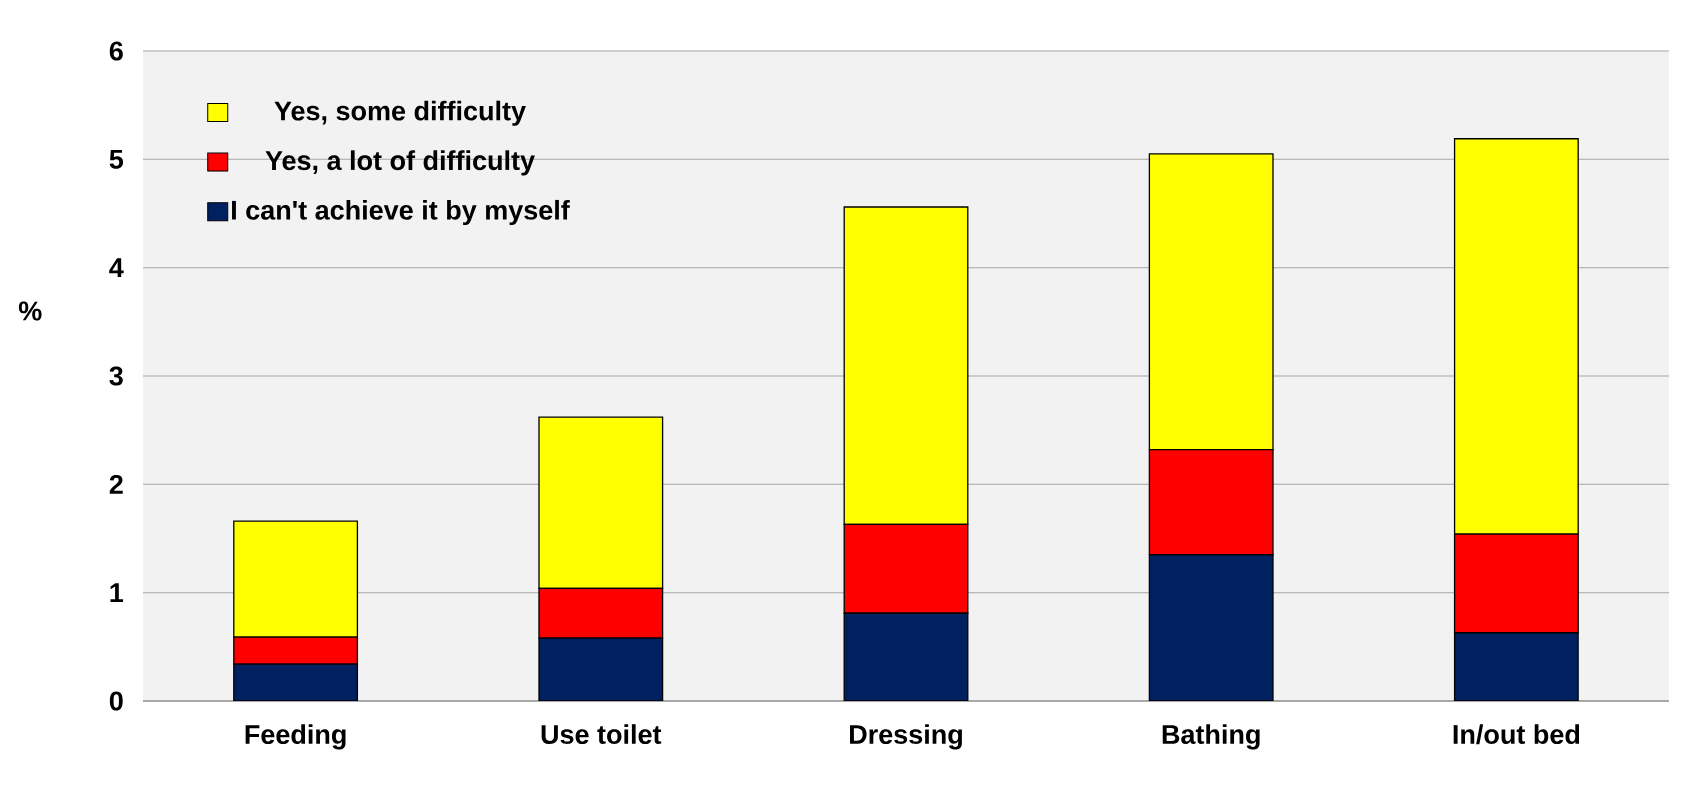 Image resolution: width=1688 pixels, height=806 pixels. What do you see at coordinates (116, 159) in the screenshot?
I see `y-tick-label: 5` at bounding box center [116, 159].